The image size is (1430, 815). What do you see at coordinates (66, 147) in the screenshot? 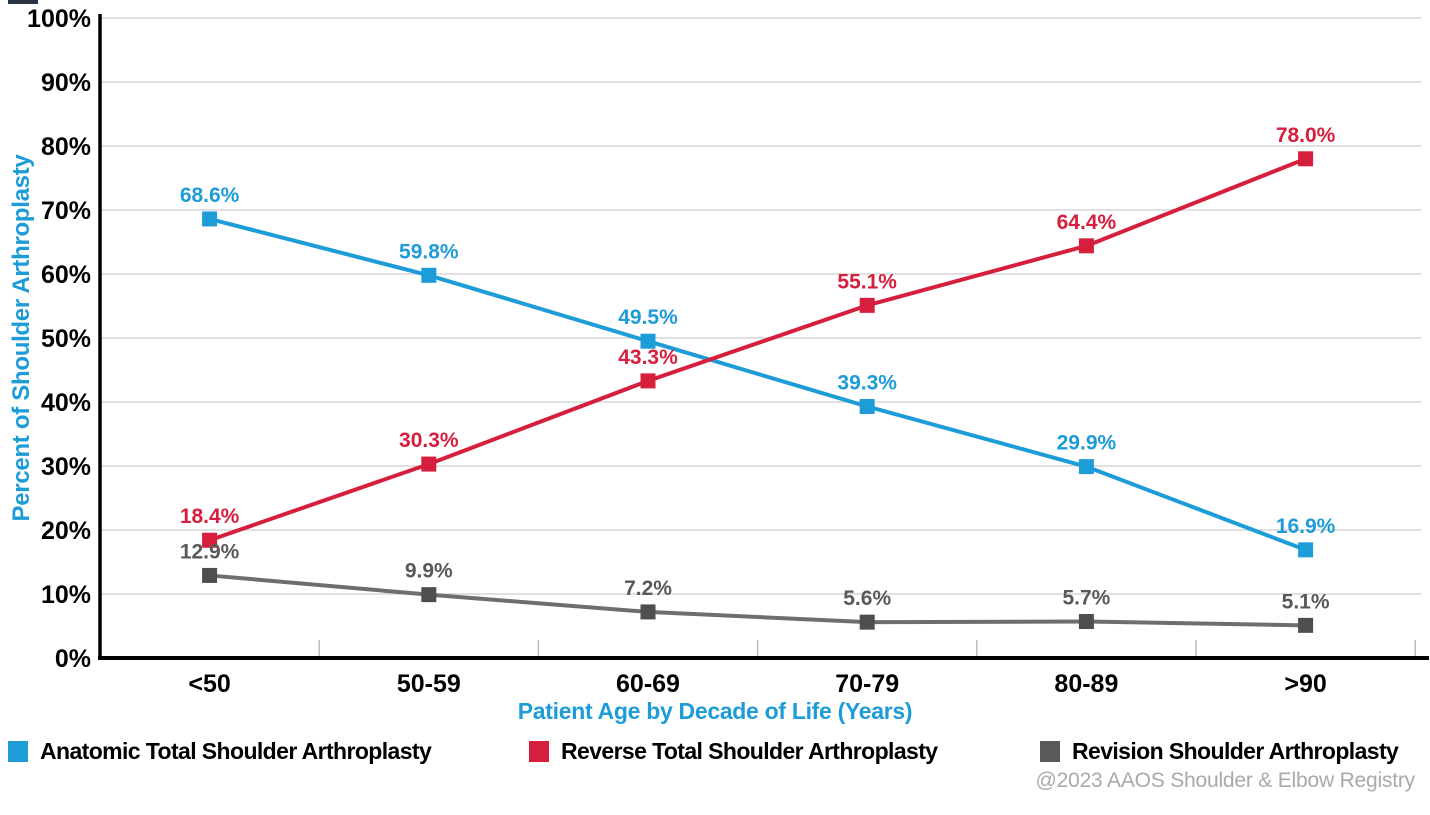
I see `y-axis-tick-label: 80%` at bounding box center [66, 147].